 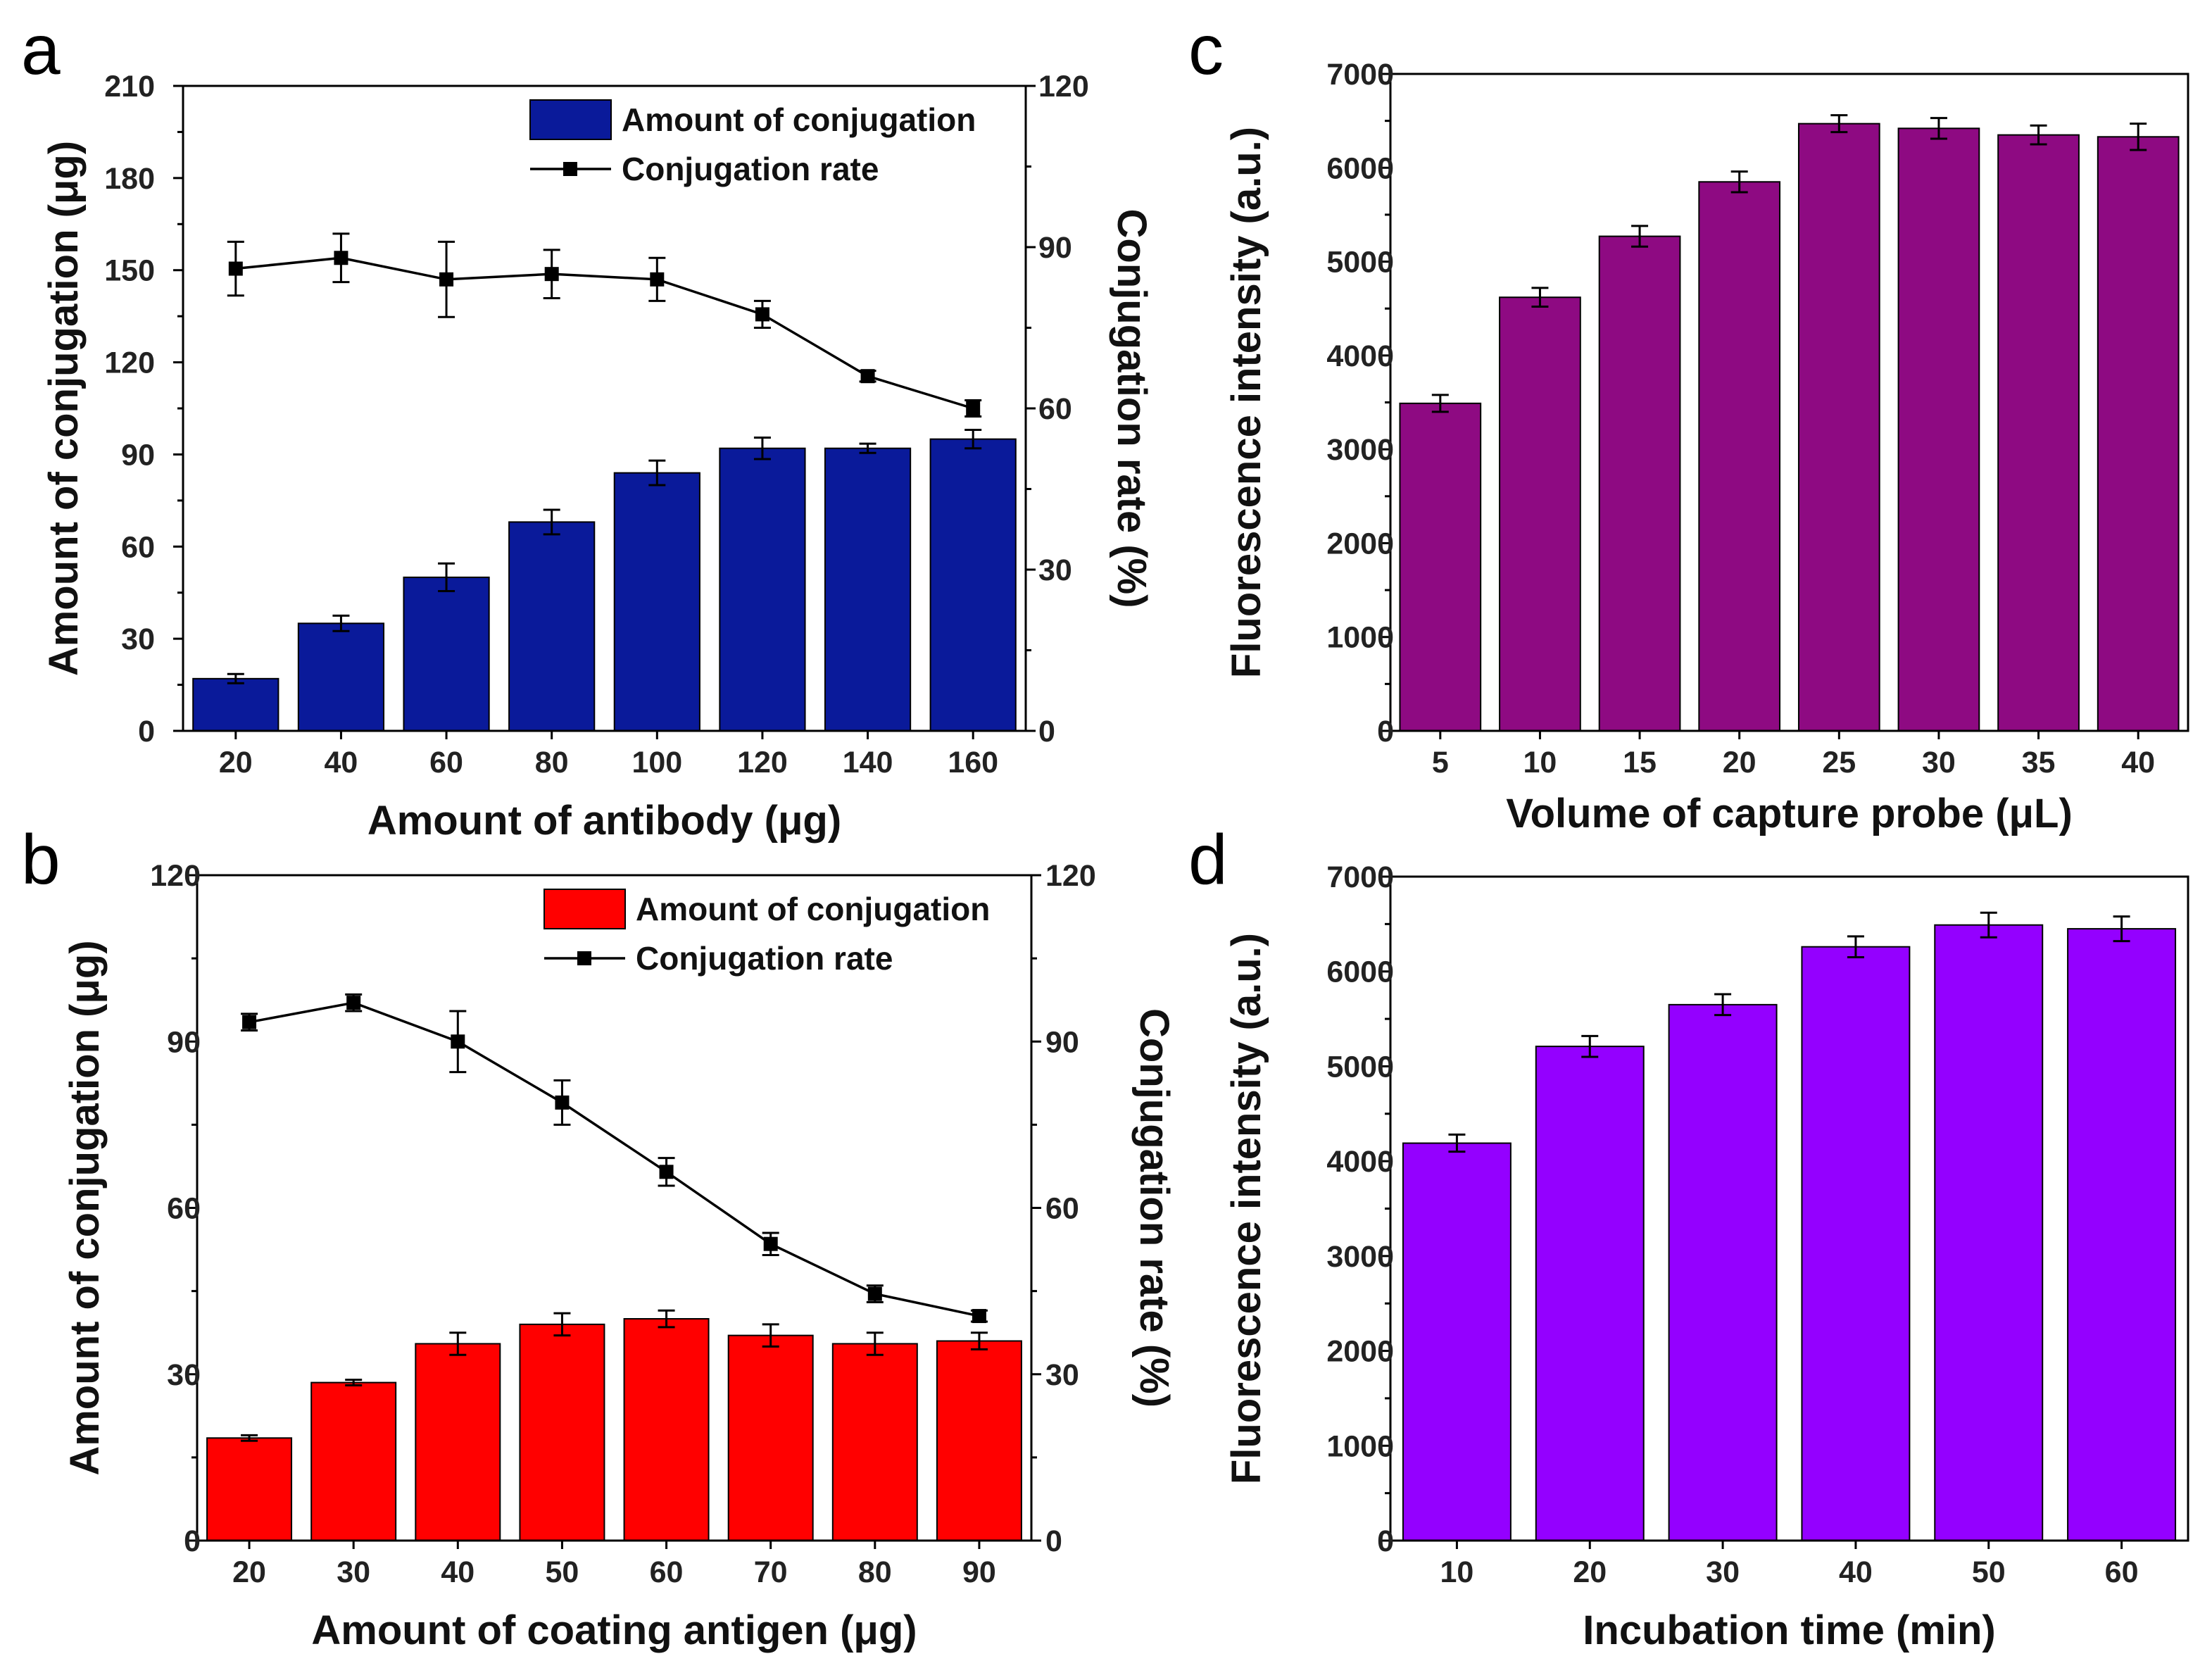 What do you see at coordinates (1360, 356) in the screenshot?
I see `y-tick-label: 4000` at bounding box center [1360, 356].